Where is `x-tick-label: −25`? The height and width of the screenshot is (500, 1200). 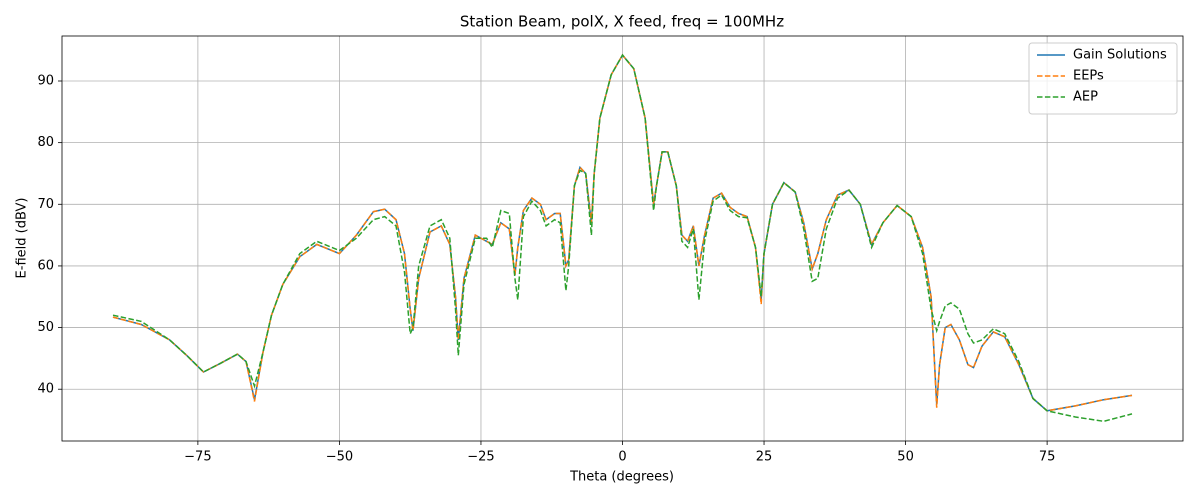
x-tick-label: −25 is located at coordinates (480, 457).